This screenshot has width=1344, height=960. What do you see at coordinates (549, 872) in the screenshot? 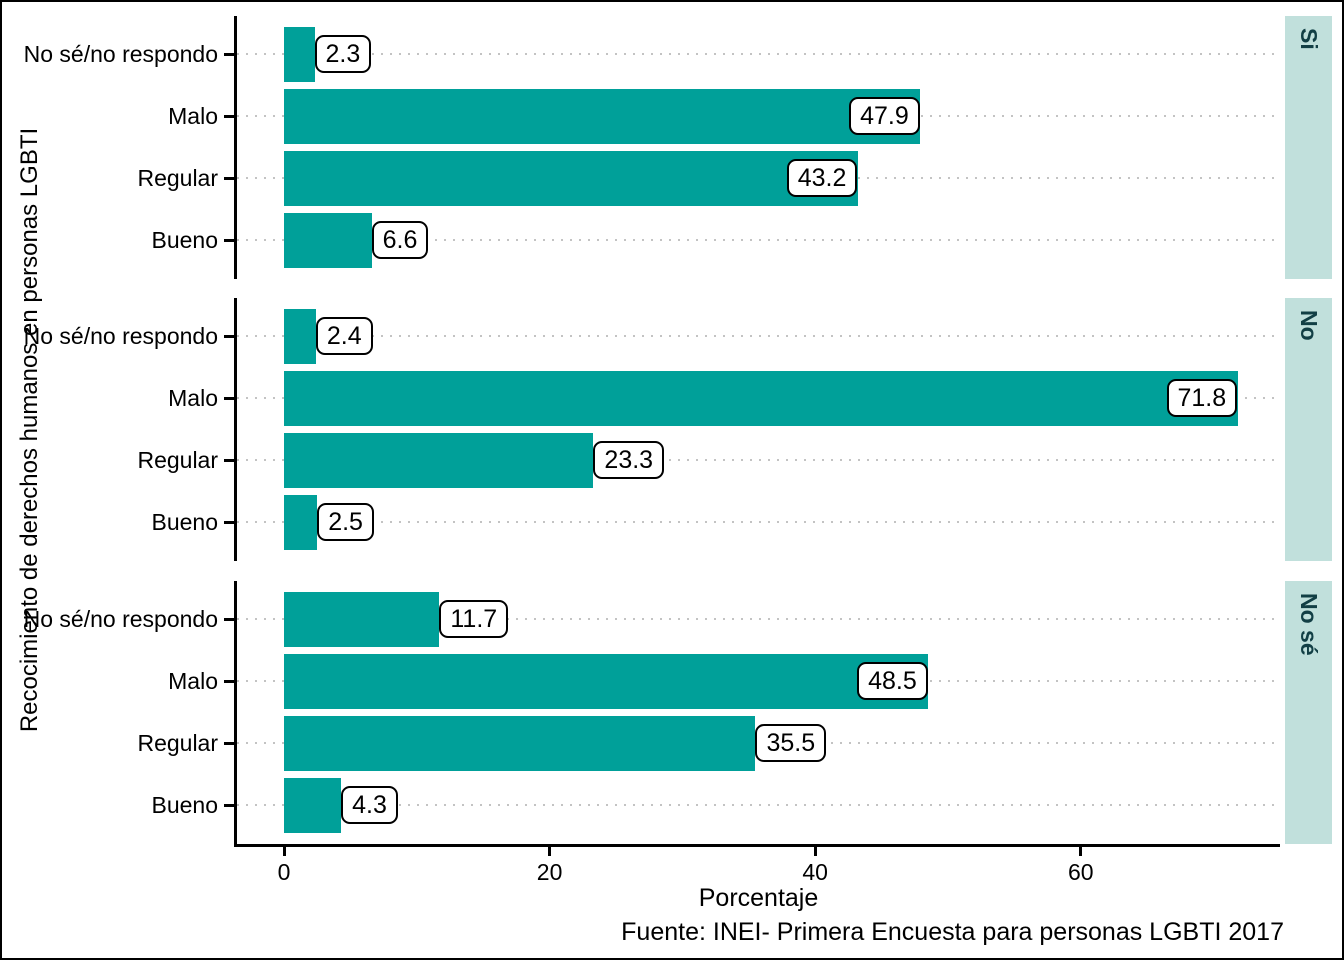
I see `x-axis-tick-label: 20` at bounding box center [549, 872].